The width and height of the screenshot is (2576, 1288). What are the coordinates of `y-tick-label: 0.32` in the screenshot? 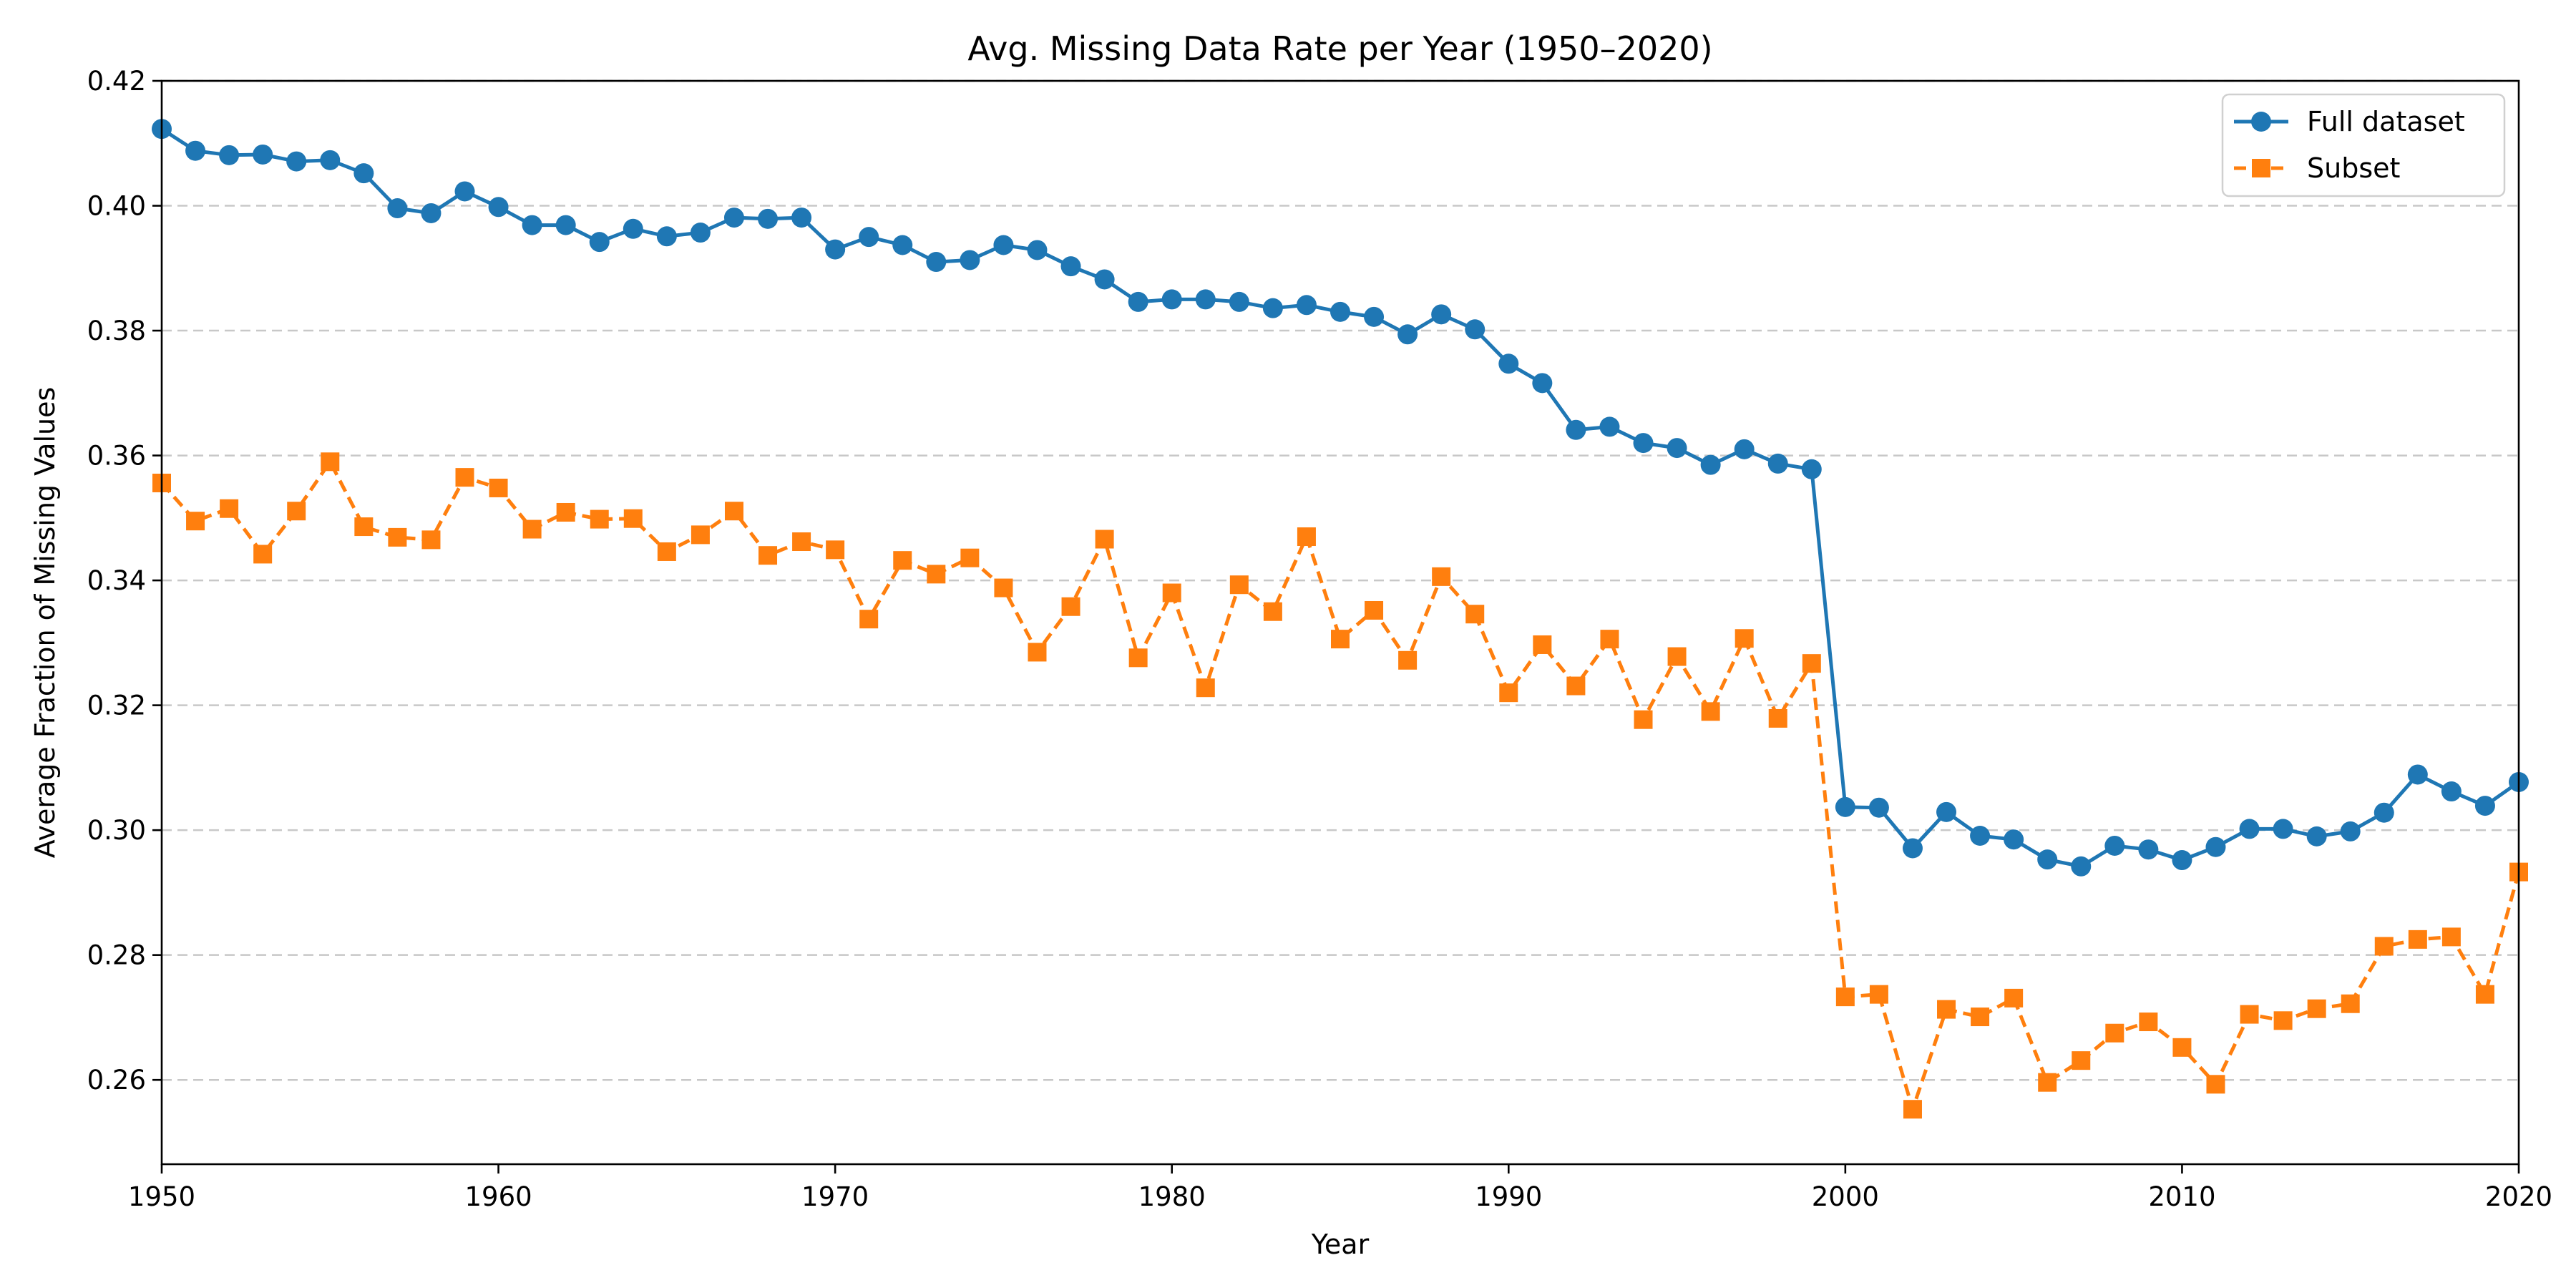 It's located at (116, 706).